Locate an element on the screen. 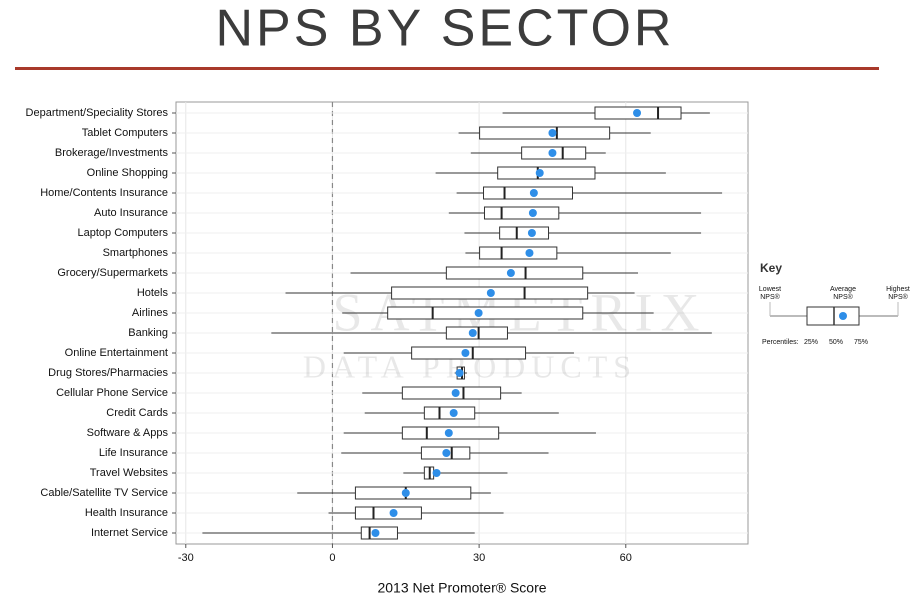  y-tick-label: Smartphones is located at coordinates (136, 253).